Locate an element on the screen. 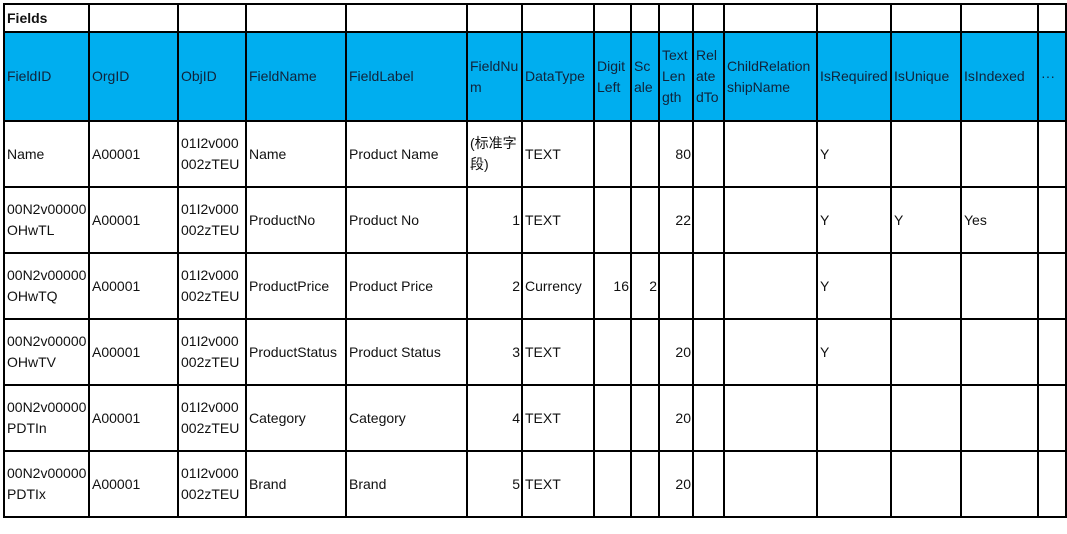  cell-fieldnum: 4 is located at coordinates (494, 418).